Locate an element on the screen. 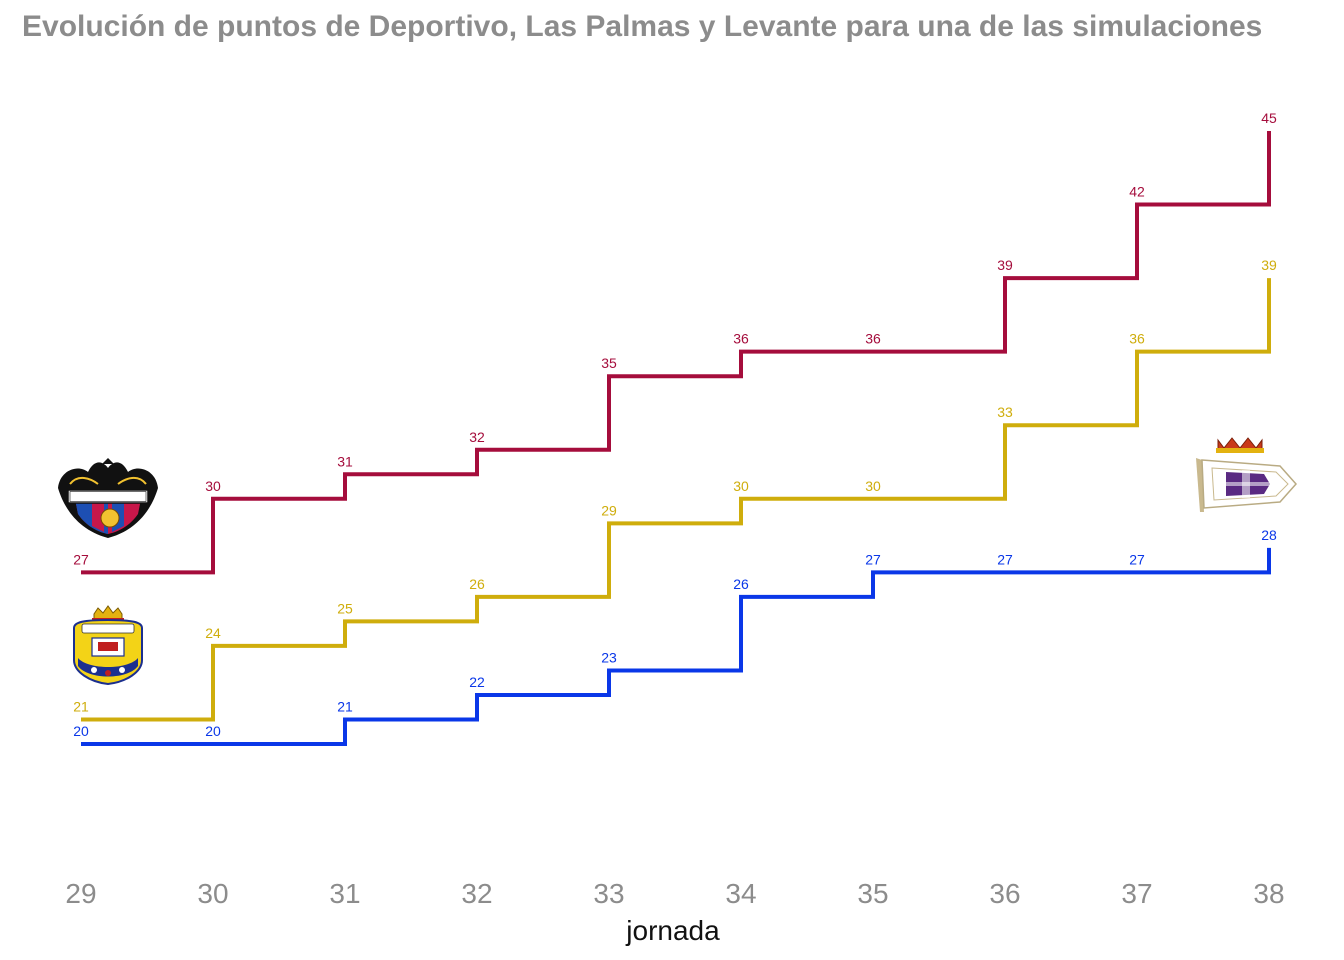 This screenshot has height=960, width=1344. data-label-levante: 31 is located at coordinates (345, 461).